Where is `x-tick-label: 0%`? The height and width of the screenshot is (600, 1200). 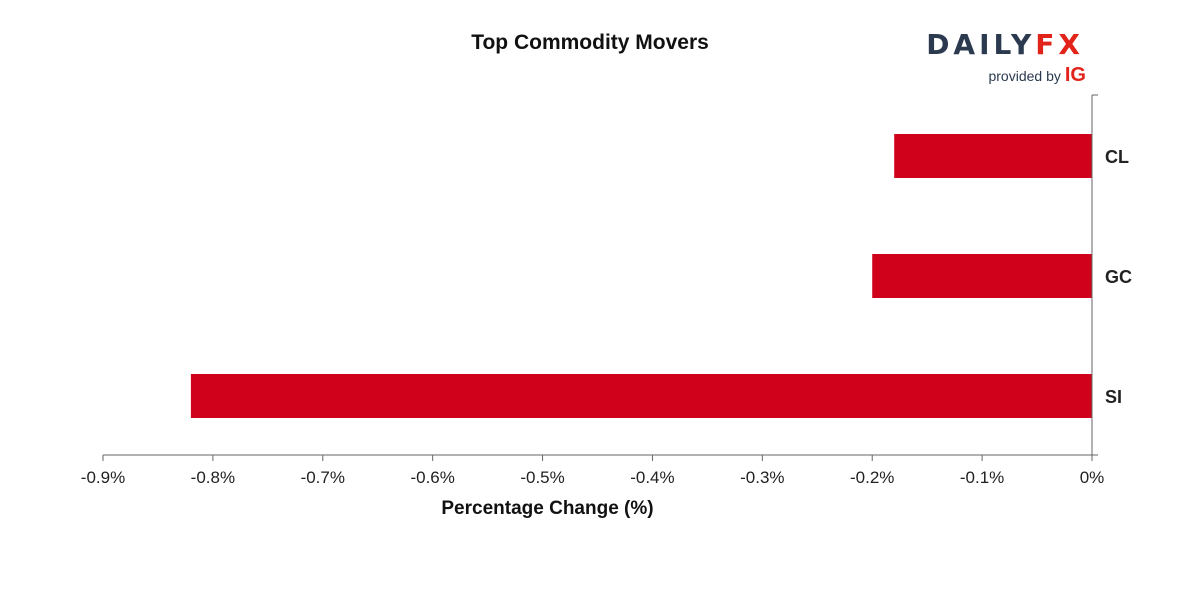 x-tick-label: 0% is located at coordinates (1092, 477).